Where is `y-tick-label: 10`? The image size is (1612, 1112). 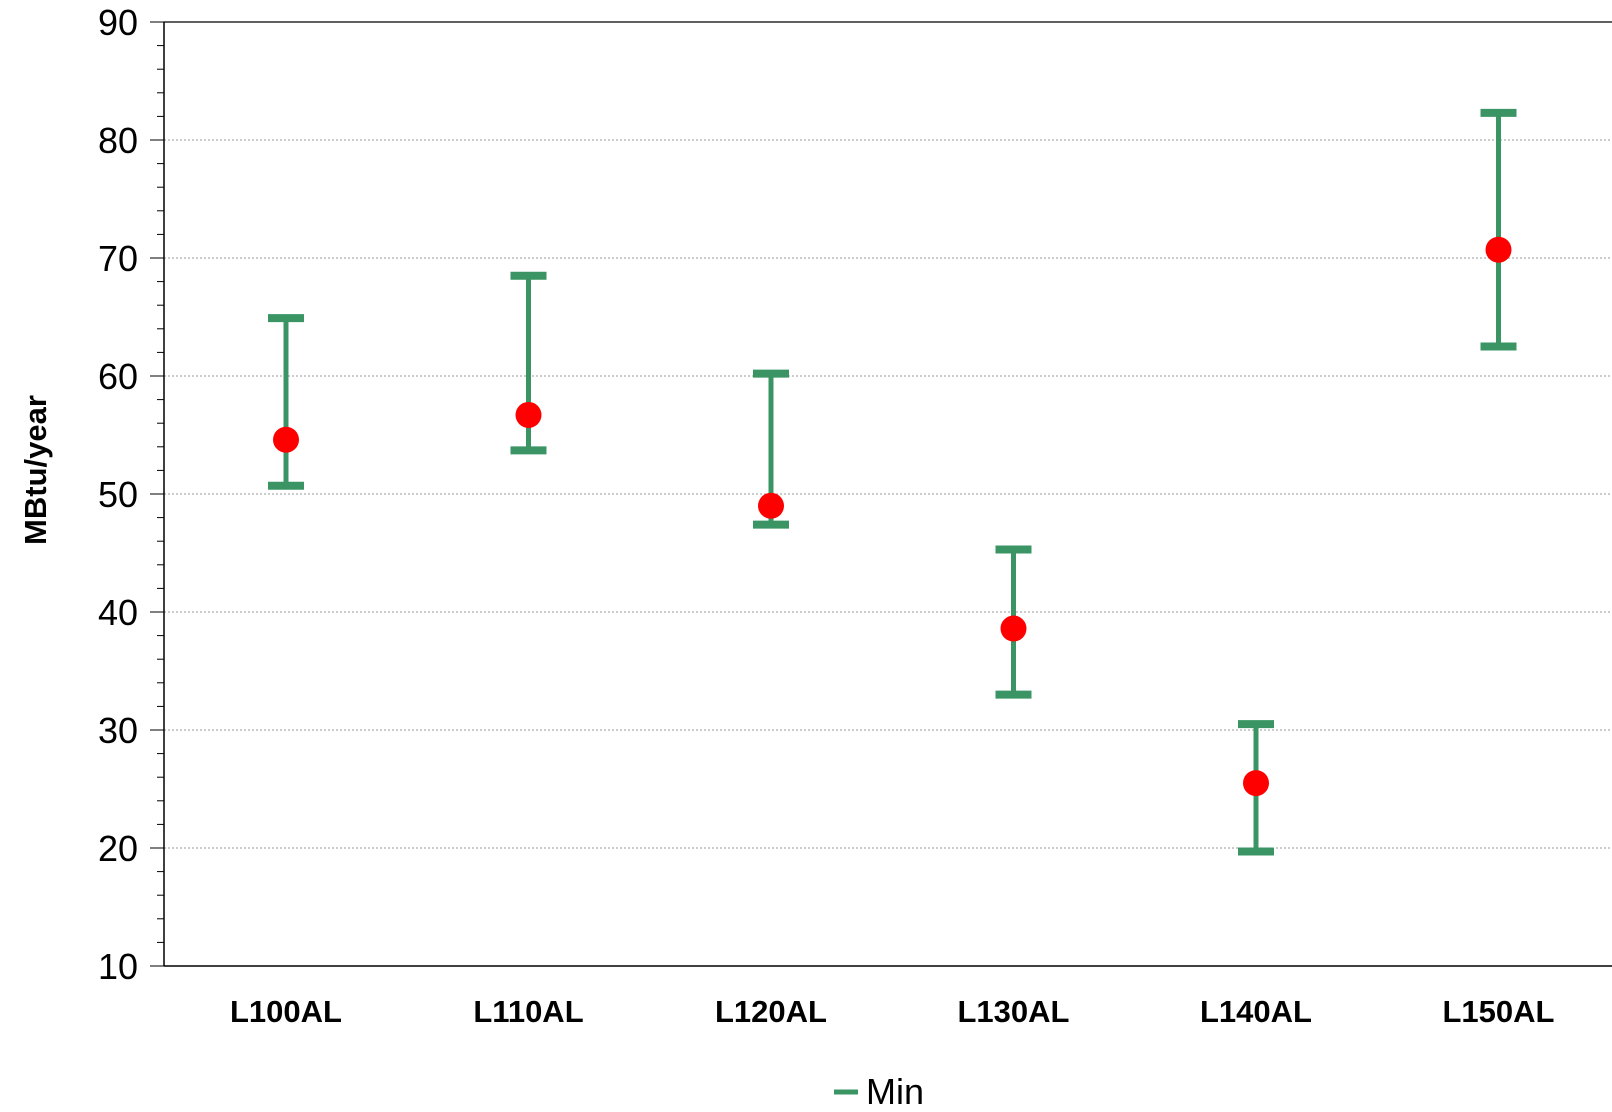 y-tick-label: 10 is located at coordinates (118, 966).